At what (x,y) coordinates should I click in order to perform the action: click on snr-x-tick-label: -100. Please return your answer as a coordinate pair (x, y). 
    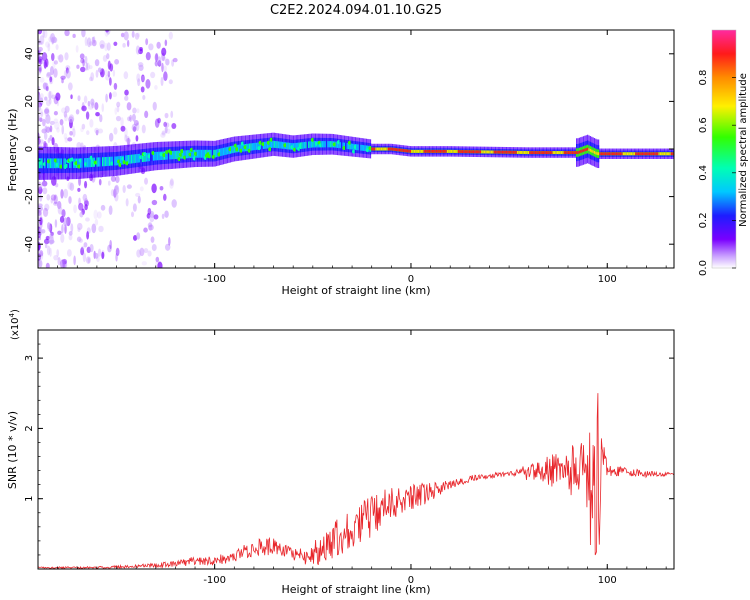
    Looking at the image, I should click on (214, 580).